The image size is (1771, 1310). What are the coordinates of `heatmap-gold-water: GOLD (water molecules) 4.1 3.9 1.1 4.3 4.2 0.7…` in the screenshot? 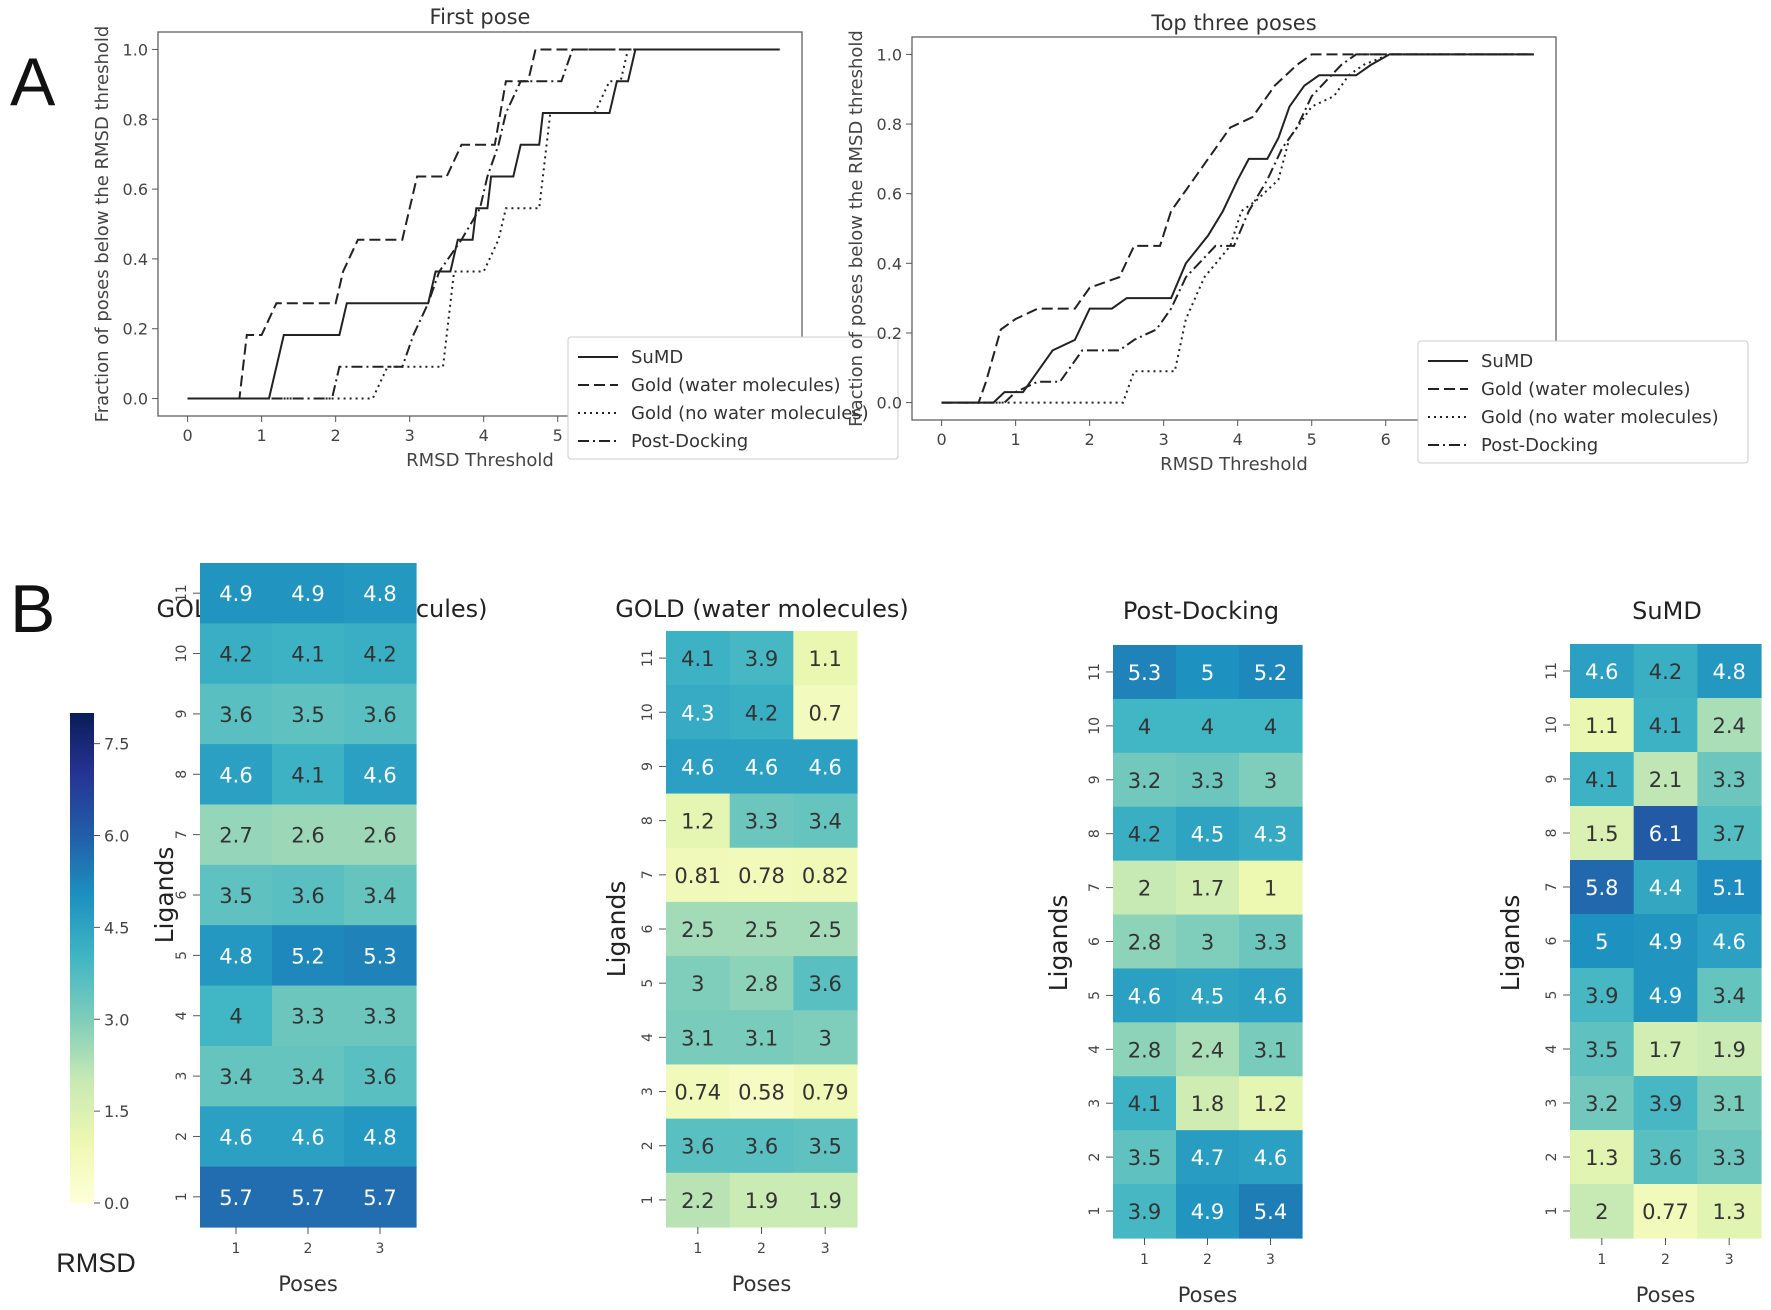 It's located at (755, 945).